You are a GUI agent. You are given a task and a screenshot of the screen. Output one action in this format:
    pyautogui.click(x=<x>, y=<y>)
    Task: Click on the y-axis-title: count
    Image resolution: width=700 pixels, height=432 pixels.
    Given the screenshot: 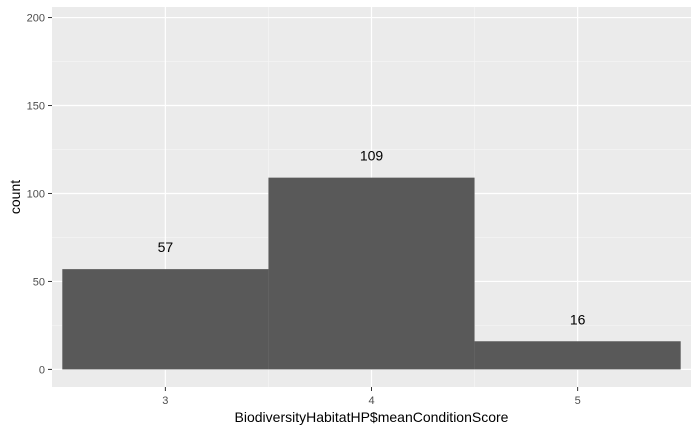 What is the action you would take?
    pyautogui.click(x=15, y=197)
    